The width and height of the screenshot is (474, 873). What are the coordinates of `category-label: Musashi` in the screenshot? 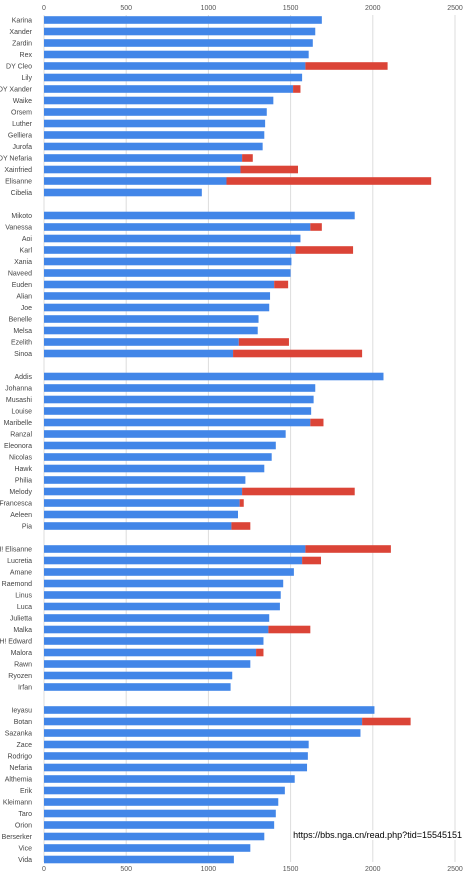 It's located at (19, 400).